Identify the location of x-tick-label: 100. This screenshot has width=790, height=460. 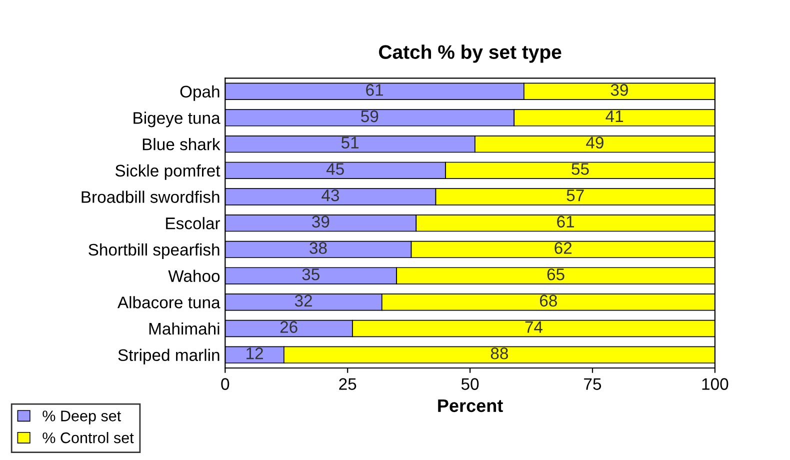
(715, 384).